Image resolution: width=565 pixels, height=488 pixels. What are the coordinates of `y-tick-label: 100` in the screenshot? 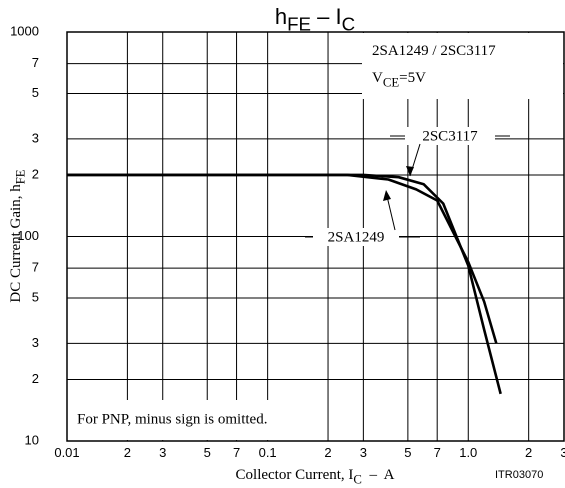 It's located at (28, 235).